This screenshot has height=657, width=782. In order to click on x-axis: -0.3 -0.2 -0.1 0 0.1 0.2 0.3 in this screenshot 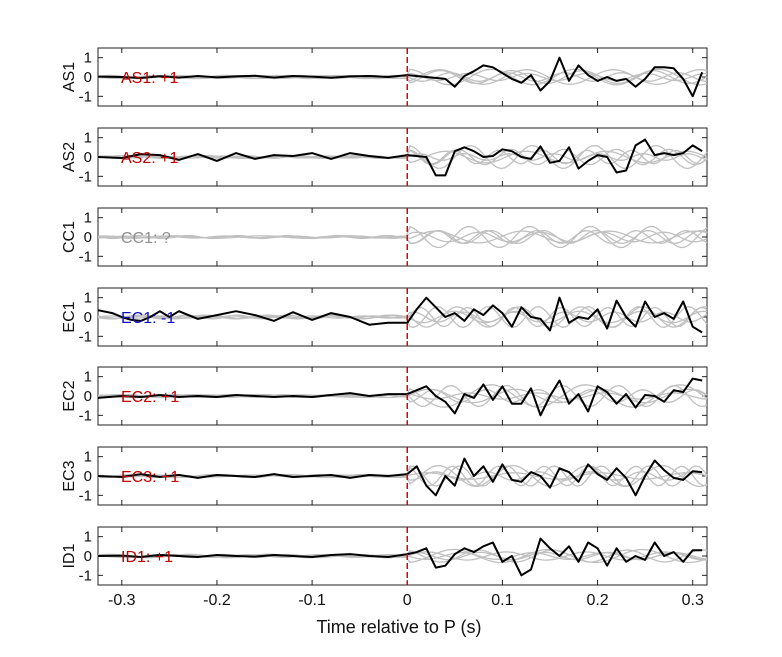, I will do `click(406, 600)`.